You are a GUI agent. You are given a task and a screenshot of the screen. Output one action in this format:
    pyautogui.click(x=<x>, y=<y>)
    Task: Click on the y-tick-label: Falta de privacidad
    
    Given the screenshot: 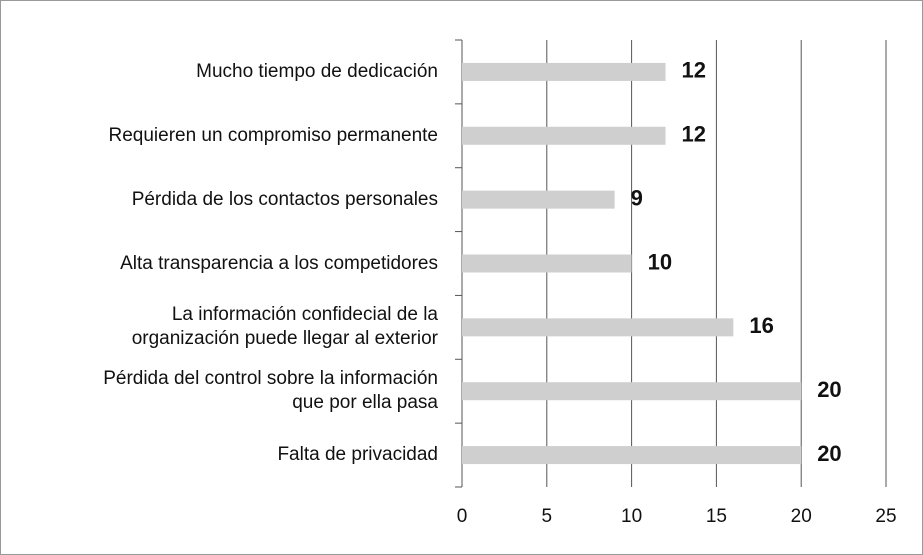 What is the action you would take?
    pyautogui.click(x=357, y=455)
    